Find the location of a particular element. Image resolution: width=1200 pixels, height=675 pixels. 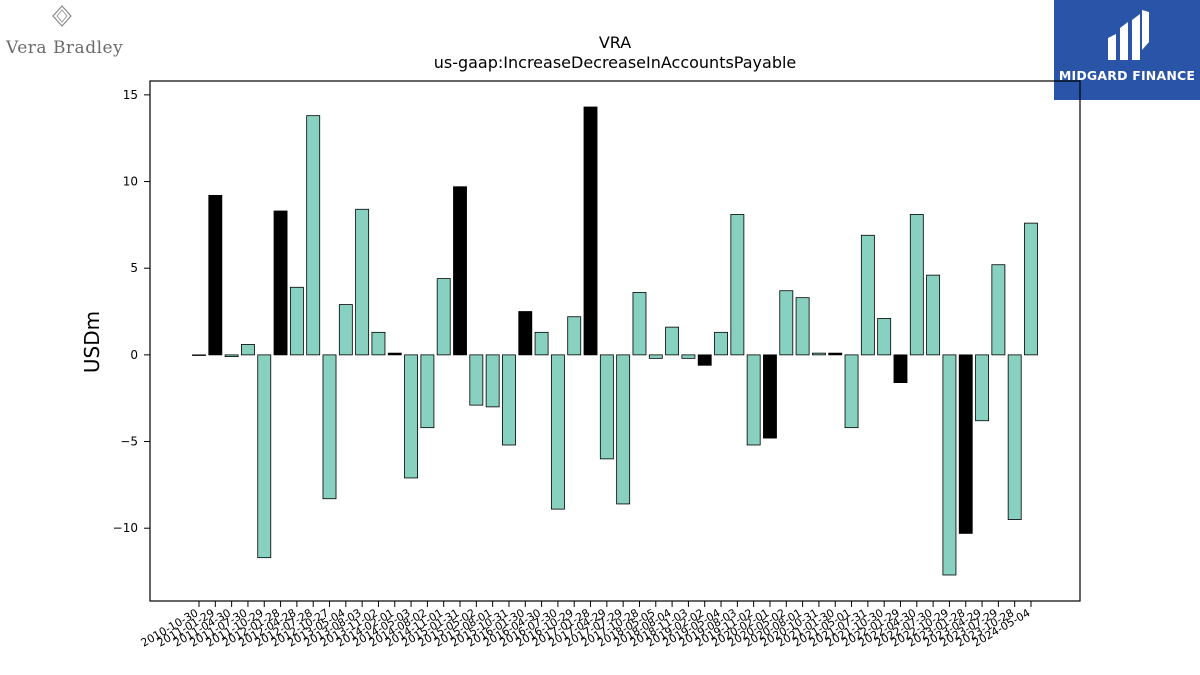

midgard-finance-logo: MIDGARD FINANCE is located at coordinates (1127, 50).